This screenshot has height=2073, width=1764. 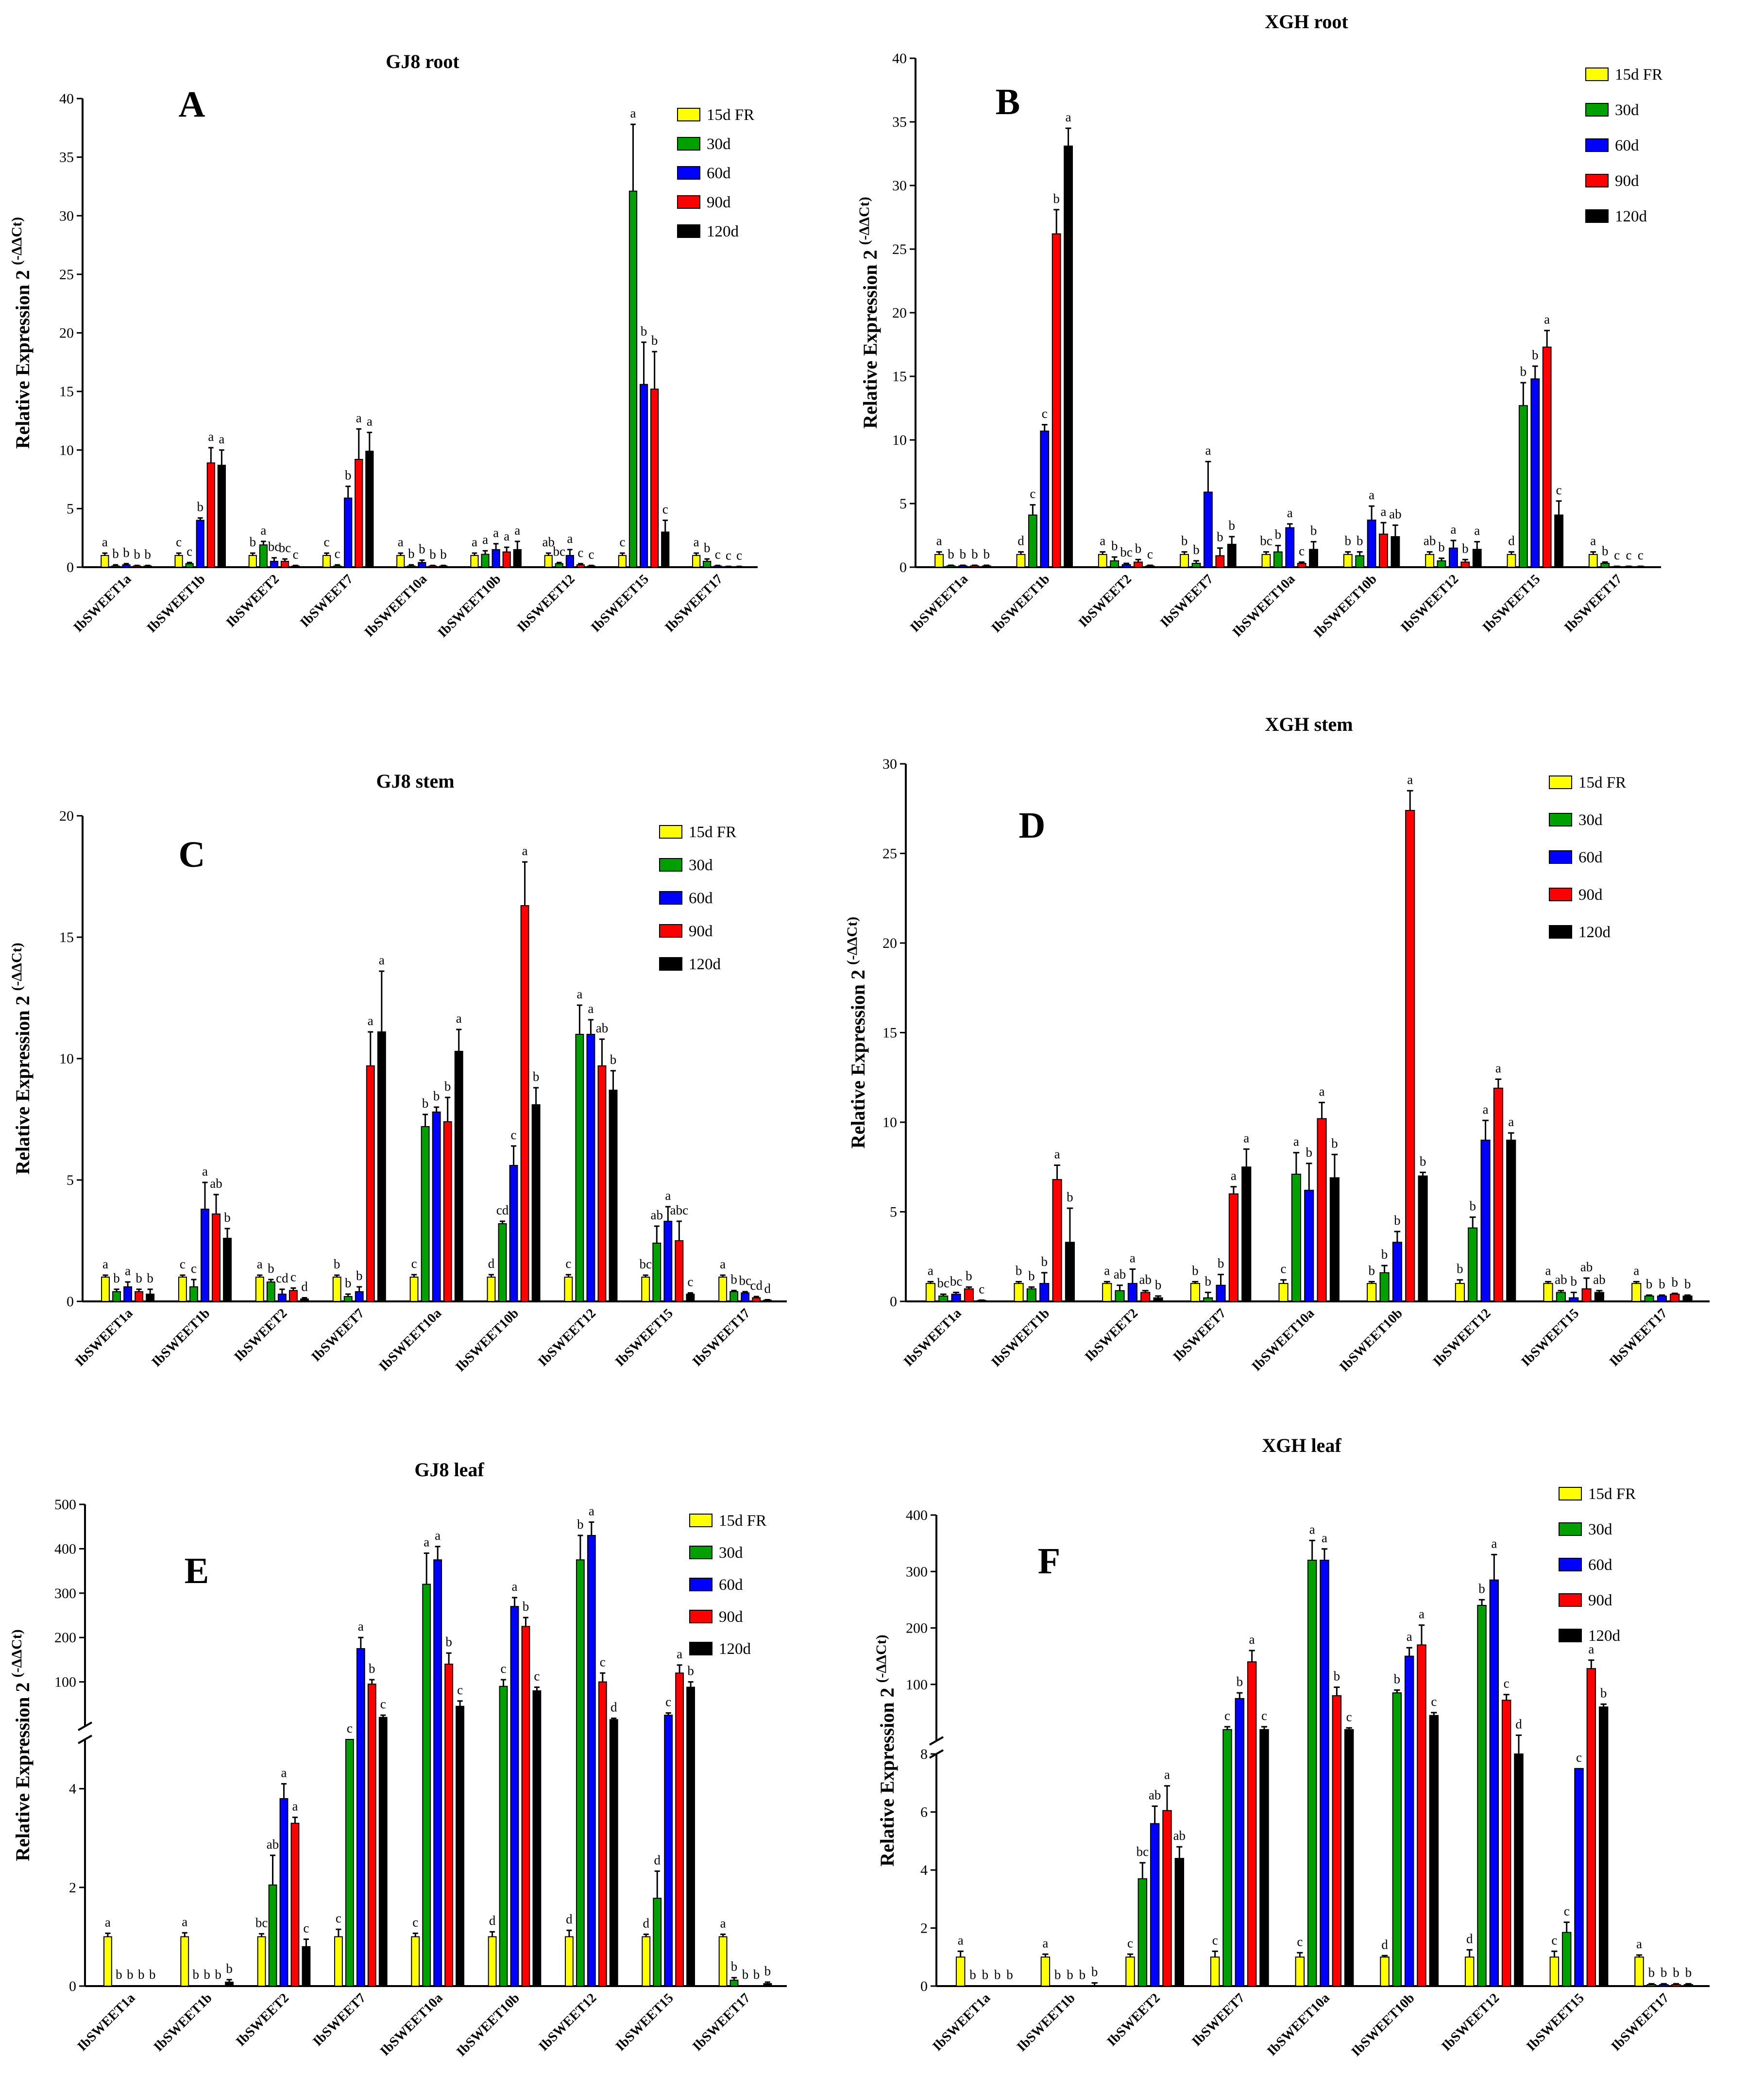 What do you see at coordinates (106, 2022) in the screenshot?
I see `x-tick-label: IbSWEET1a` at bounding box center [106, 2022].